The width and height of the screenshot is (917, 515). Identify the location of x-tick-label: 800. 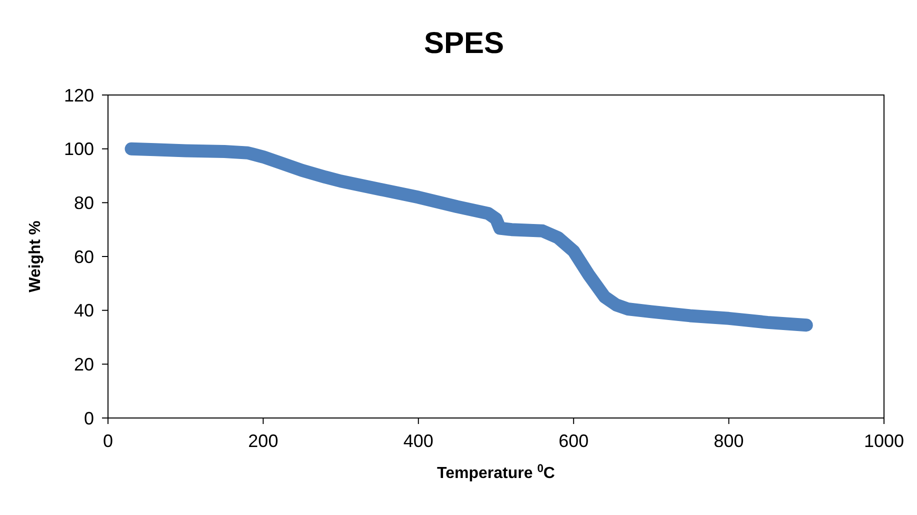
(729, 440).